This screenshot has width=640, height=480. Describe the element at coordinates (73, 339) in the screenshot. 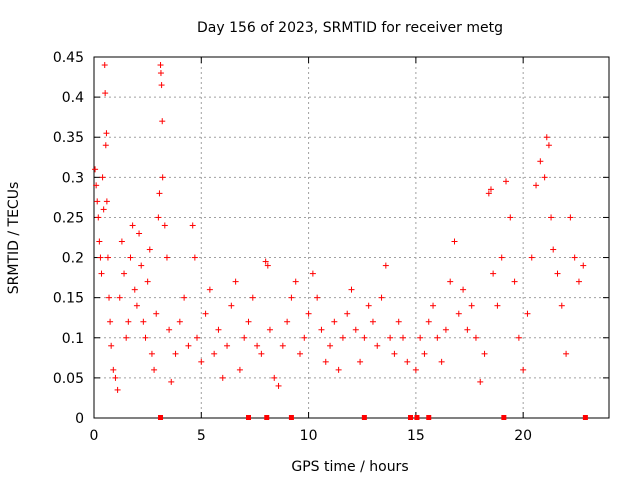

I see `y-tick-label: 0.1` at that location.